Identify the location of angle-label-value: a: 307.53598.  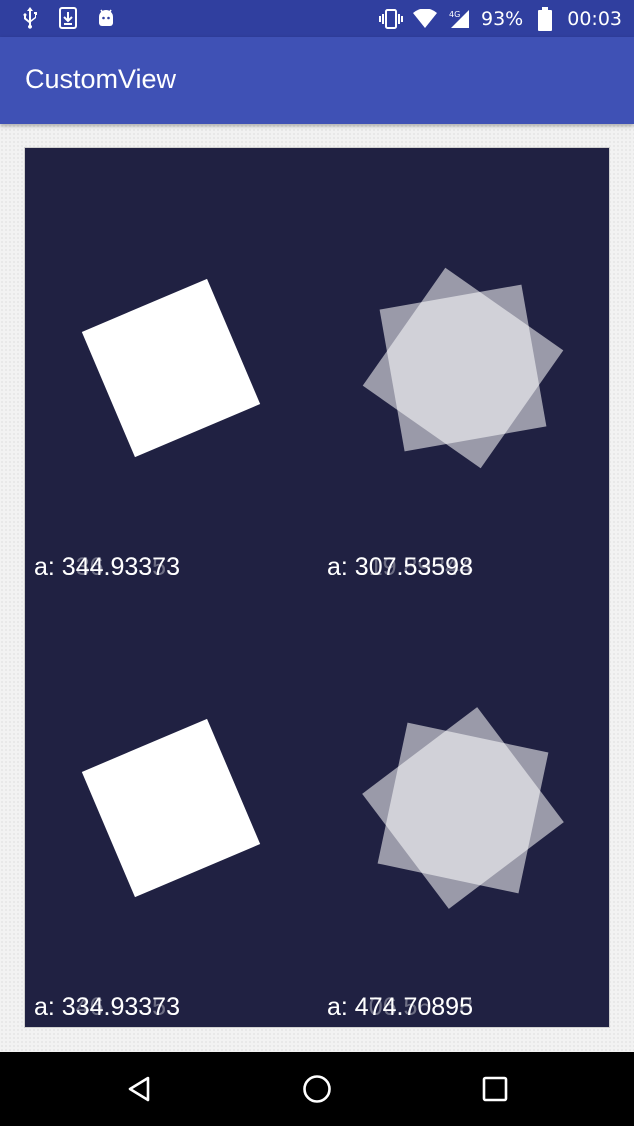
(400, 567).